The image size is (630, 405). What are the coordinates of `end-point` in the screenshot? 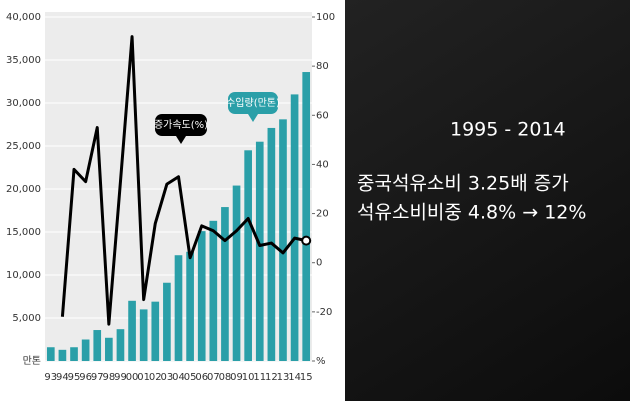 It's located at (306, 240).